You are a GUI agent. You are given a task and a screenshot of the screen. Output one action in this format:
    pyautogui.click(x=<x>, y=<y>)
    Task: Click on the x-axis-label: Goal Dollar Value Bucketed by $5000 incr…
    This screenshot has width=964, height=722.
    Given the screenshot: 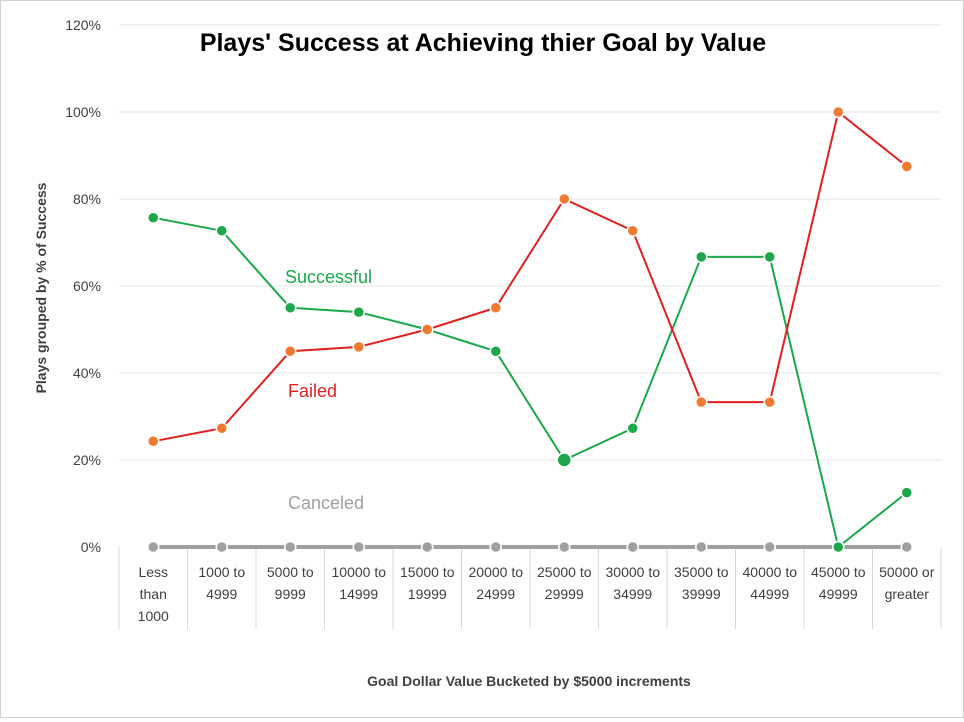 What is the action you would take?
    pyautogui.click(x=529, y=681)
    